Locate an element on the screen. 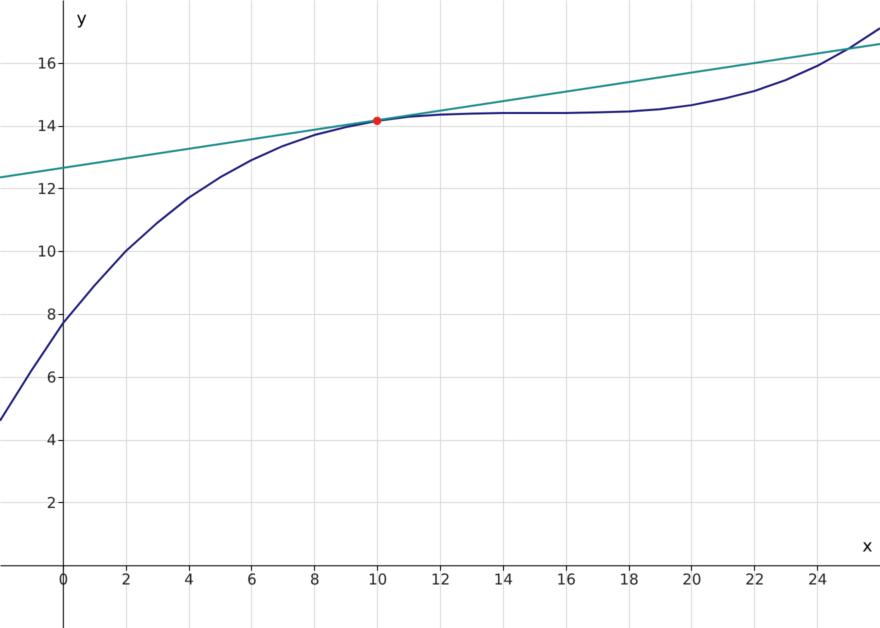  y-tick-label: 8 is located at coordinates (51, 315).